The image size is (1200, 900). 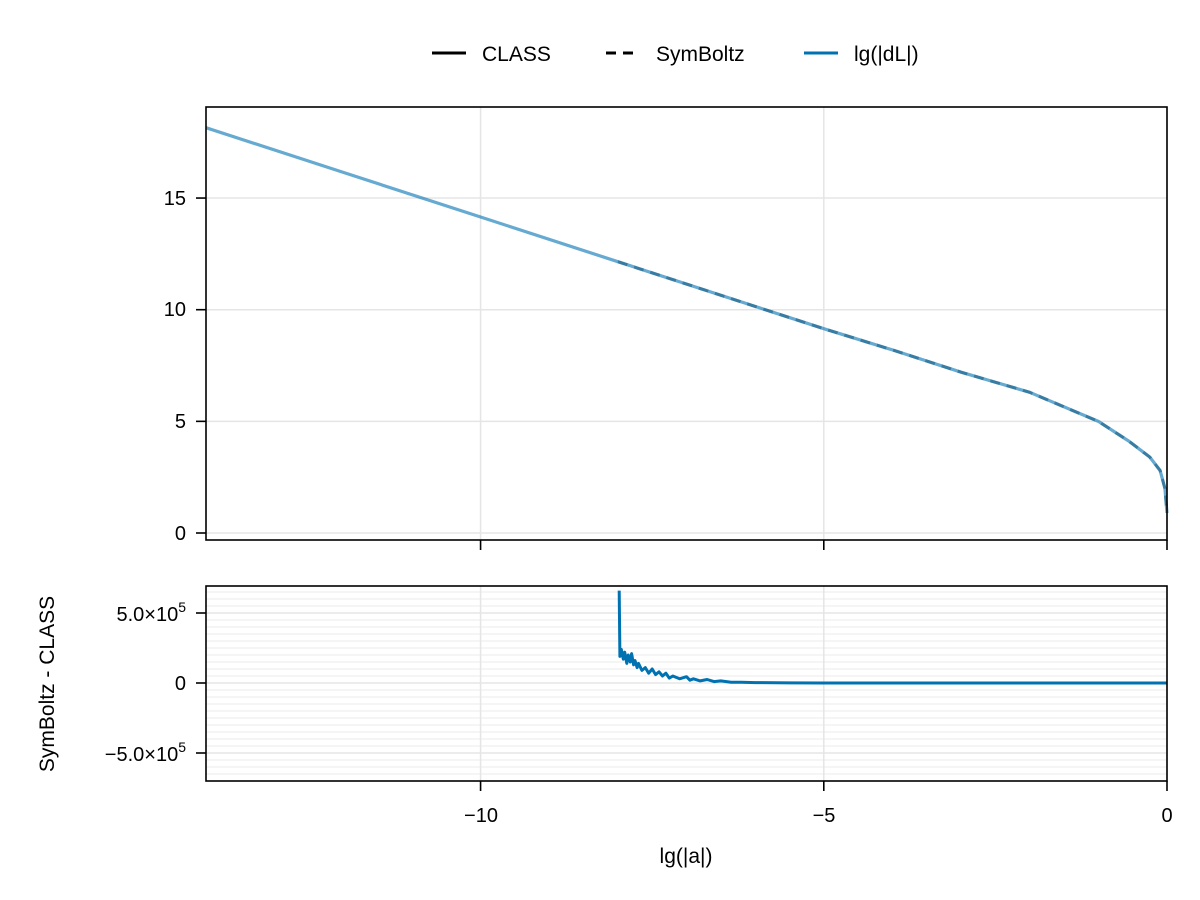 What do you see at coordinates (824, 816) in the screenshot?
I see `xtick-label-minus5: −5` at bounding box center [824, 816].